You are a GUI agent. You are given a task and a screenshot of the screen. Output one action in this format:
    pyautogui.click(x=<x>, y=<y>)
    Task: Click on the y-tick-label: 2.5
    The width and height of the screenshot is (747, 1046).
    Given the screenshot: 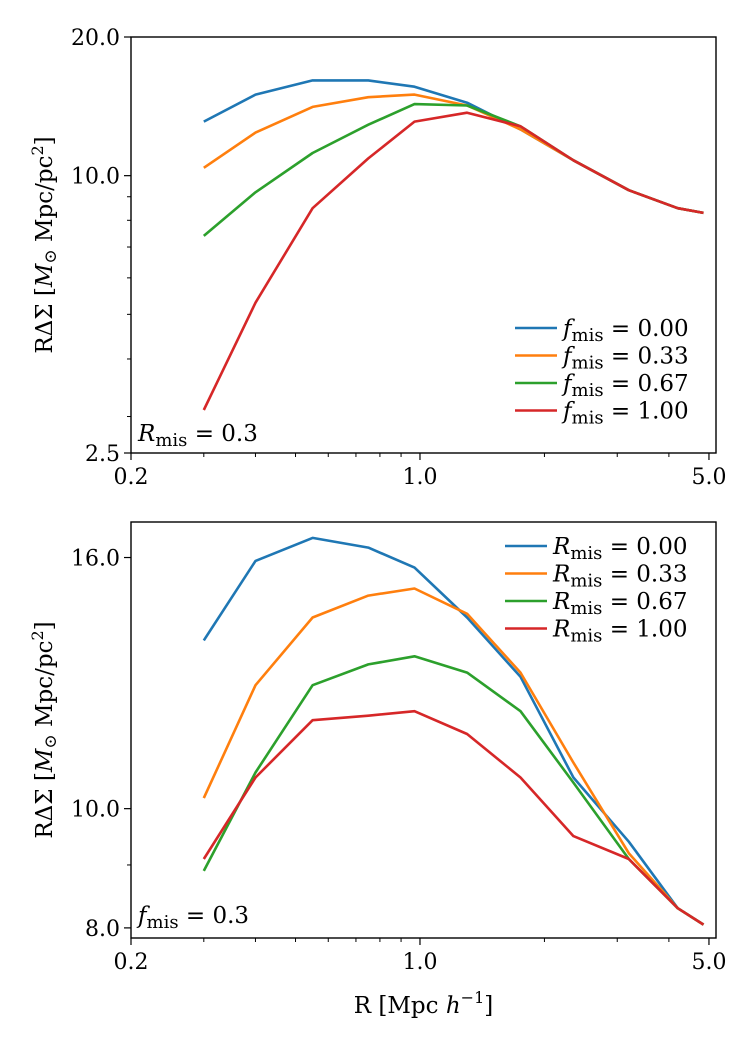 What is the action you would take?
    pyautogui.click(x=102, y=454)
    